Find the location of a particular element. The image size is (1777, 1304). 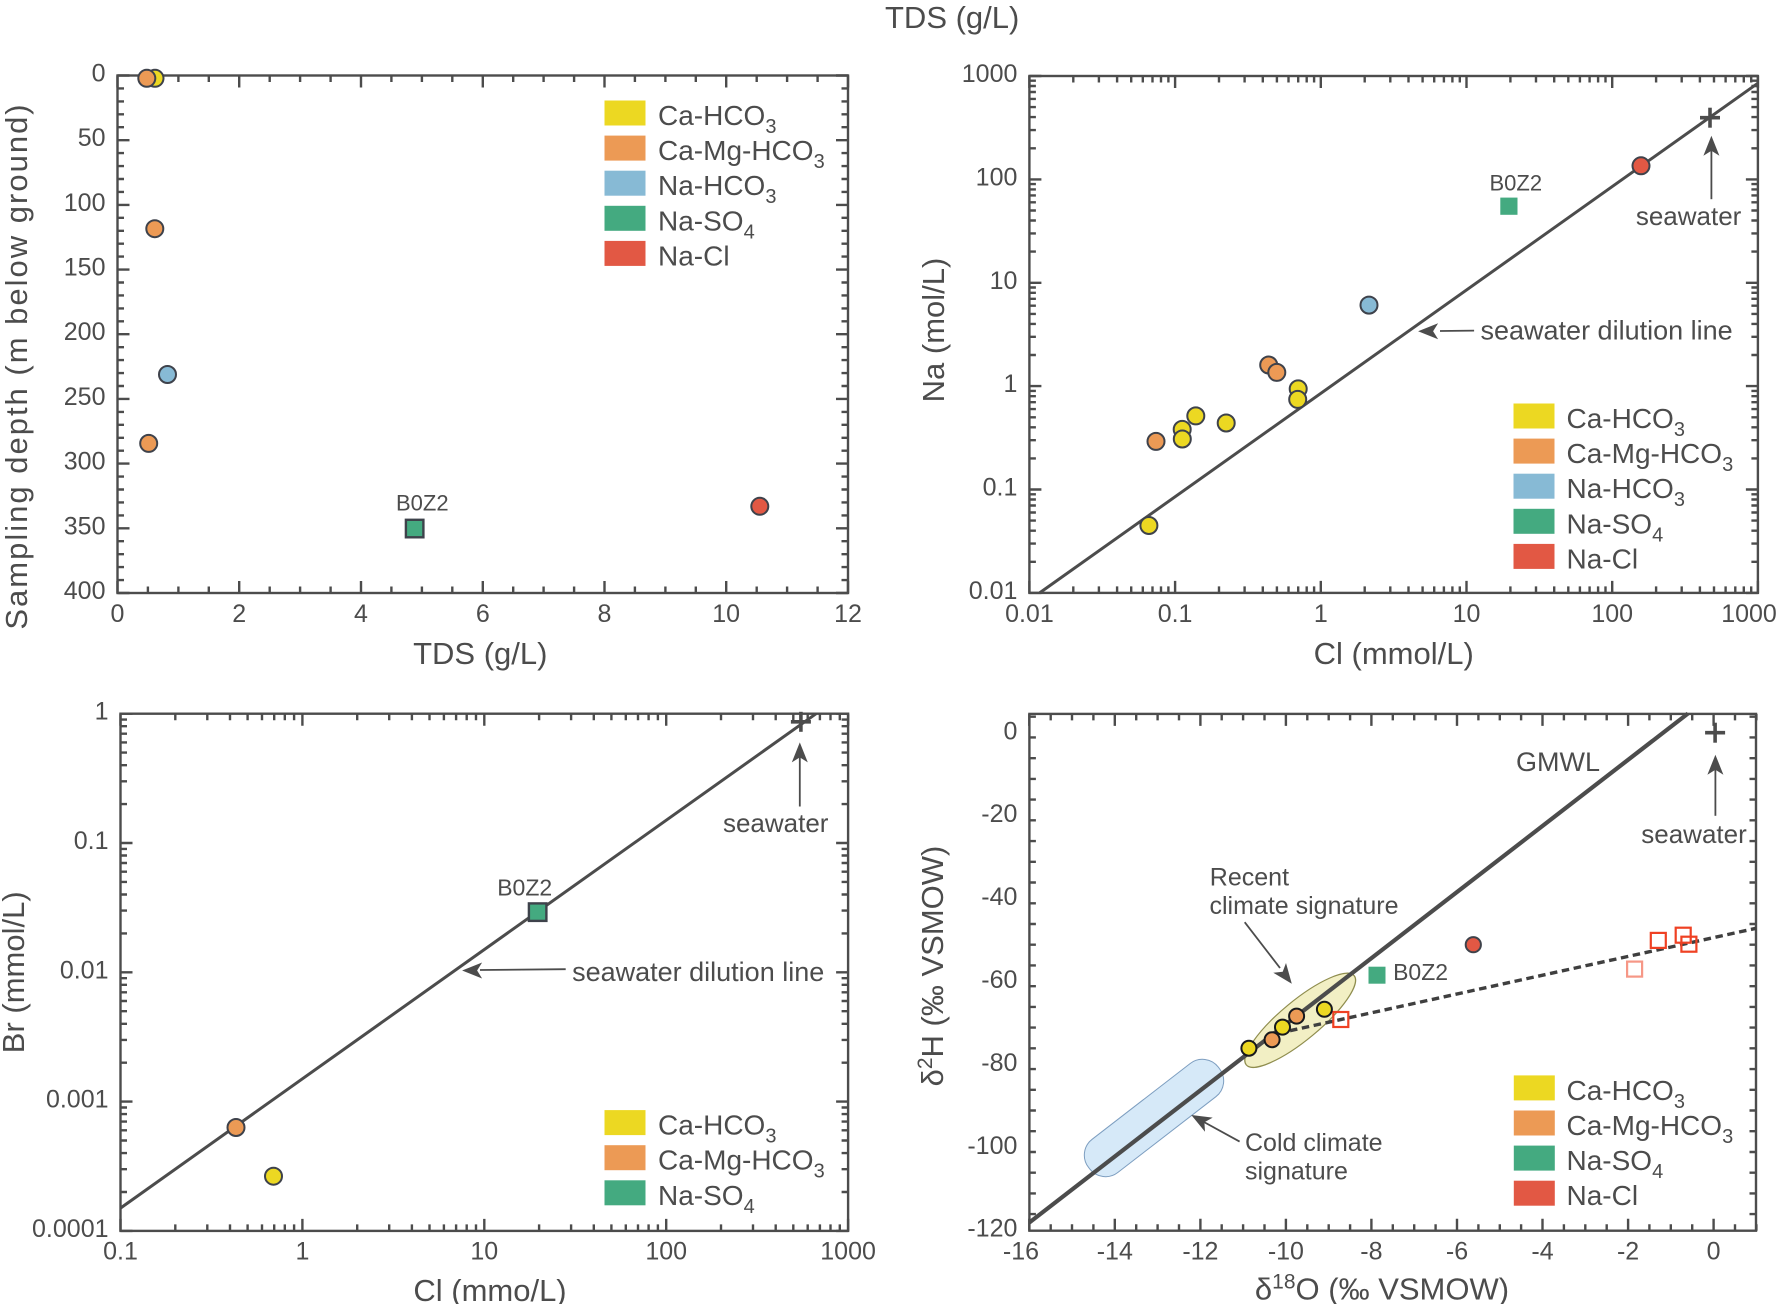

svg-text: 400 is located at coordinates (85, 591).